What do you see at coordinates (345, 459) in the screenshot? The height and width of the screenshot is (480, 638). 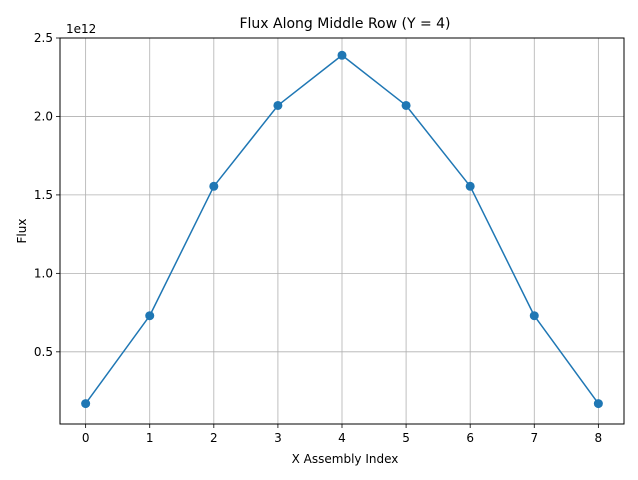 I see `x-axis-label: X Assembly Index` at bounding box center [345, 459].